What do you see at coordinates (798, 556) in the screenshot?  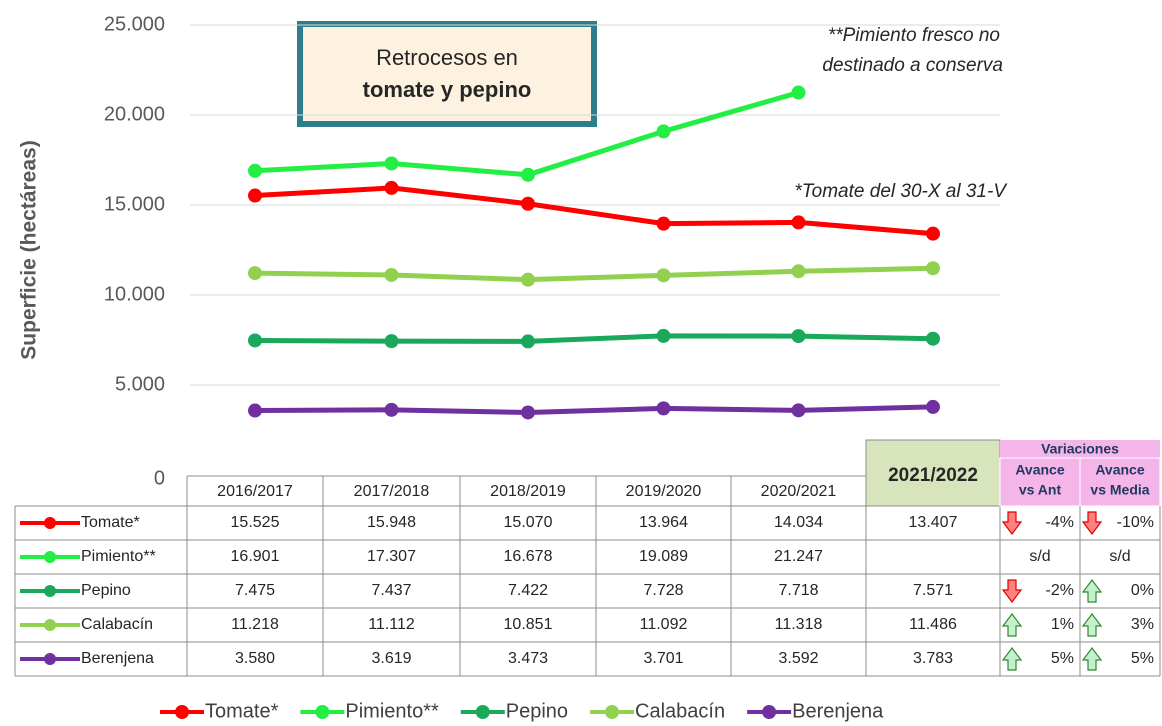 I see `table-value: 21.247` at bounding box center [798, 556].